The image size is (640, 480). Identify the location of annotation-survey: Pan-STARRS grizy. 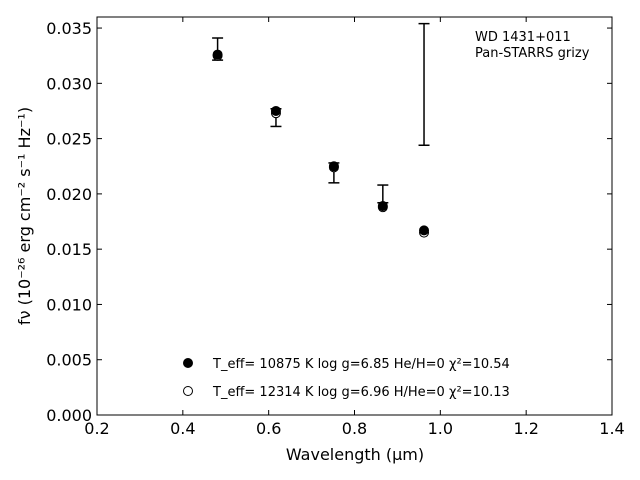
(532, 53).